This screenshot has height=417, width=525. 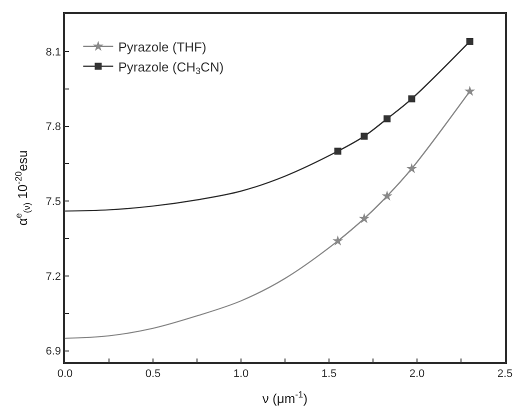 What do you see at coordinates (329, 374) in the screenshot?
I see `x-tick-label: 1.5` at bounding box center [329, 374].